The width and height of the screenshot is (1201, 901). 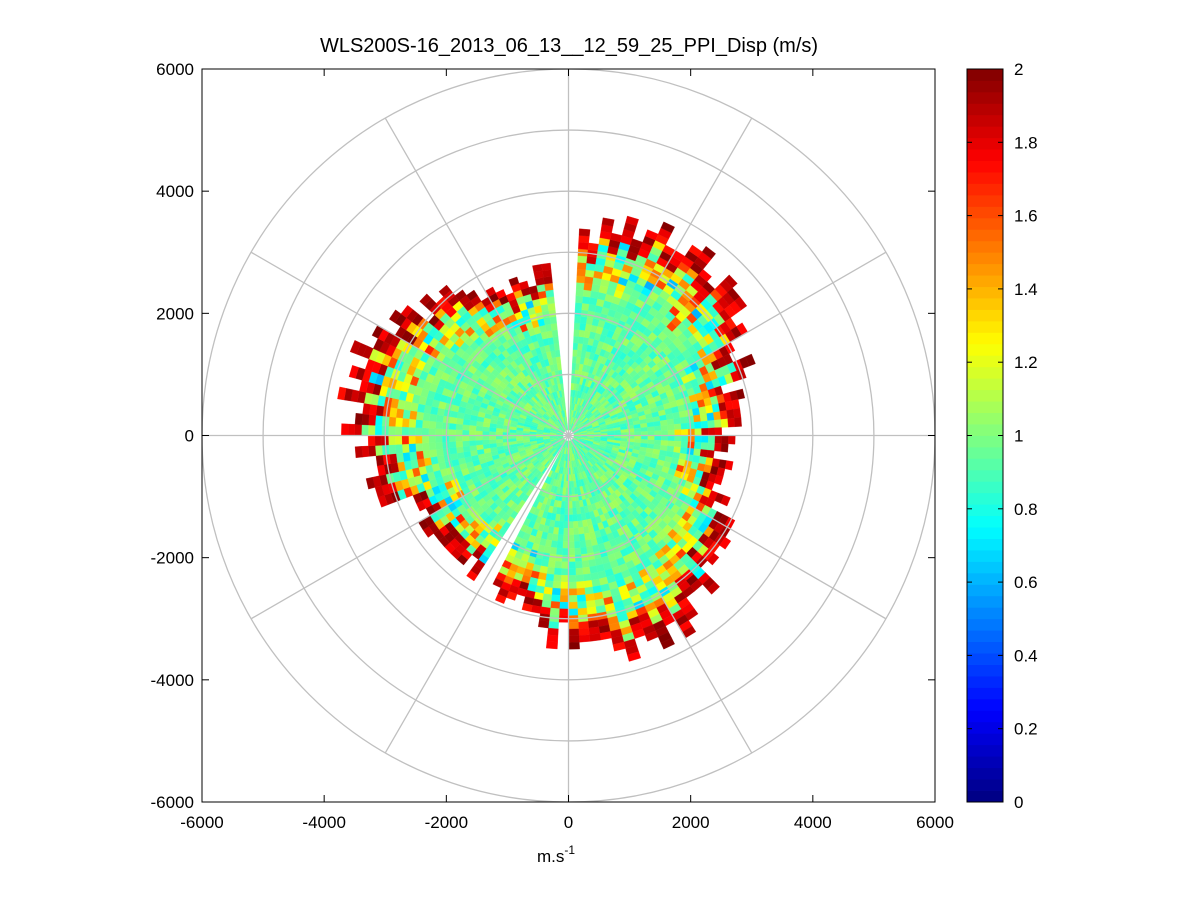 I want to click on colorbar-tick-label: 1.8, so click(x=1026, y=142).